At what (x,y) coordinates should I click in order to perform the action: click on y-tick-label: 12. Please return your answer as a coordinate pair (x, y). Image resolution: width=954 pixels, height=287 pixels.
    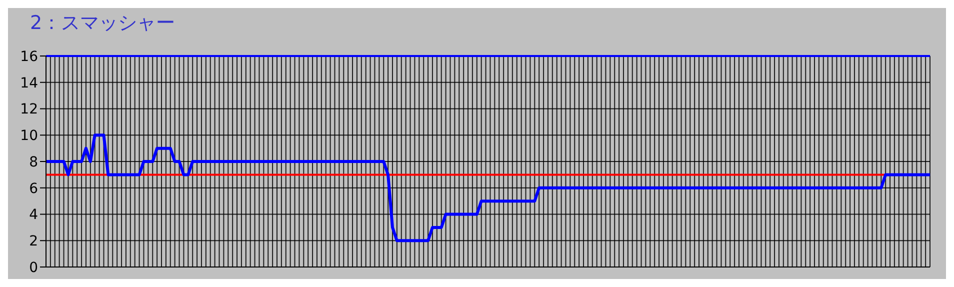
    Looking at the image, I should click on (29, 110).